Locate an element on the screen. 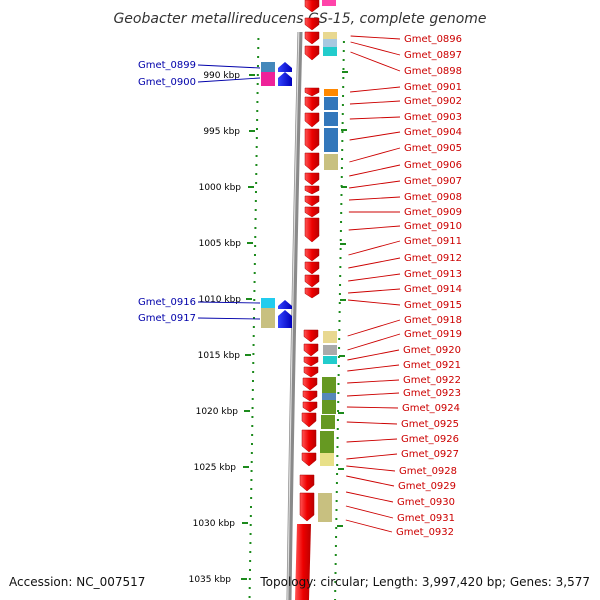 The width and height of the screenshot is (600, 600). gene-label: Gmet_0925 is located at coordinates (430, 424).